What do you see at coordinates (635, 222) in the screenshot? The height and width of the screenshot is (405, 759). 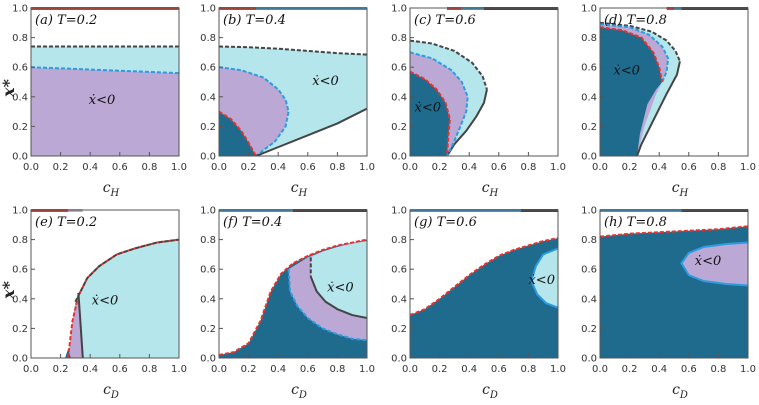 I see `panel-title: (h) T=0.8` at bounding box center [635, 222].